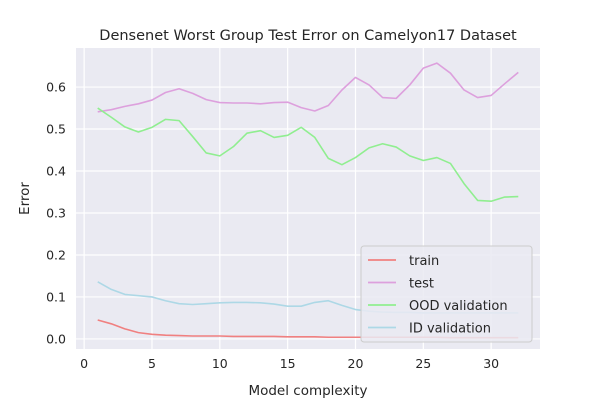 This screenshot has height=400, width=600. Describe the element at coordinates (308, 87) in the screenshot. I see `series-line-test` at that location.